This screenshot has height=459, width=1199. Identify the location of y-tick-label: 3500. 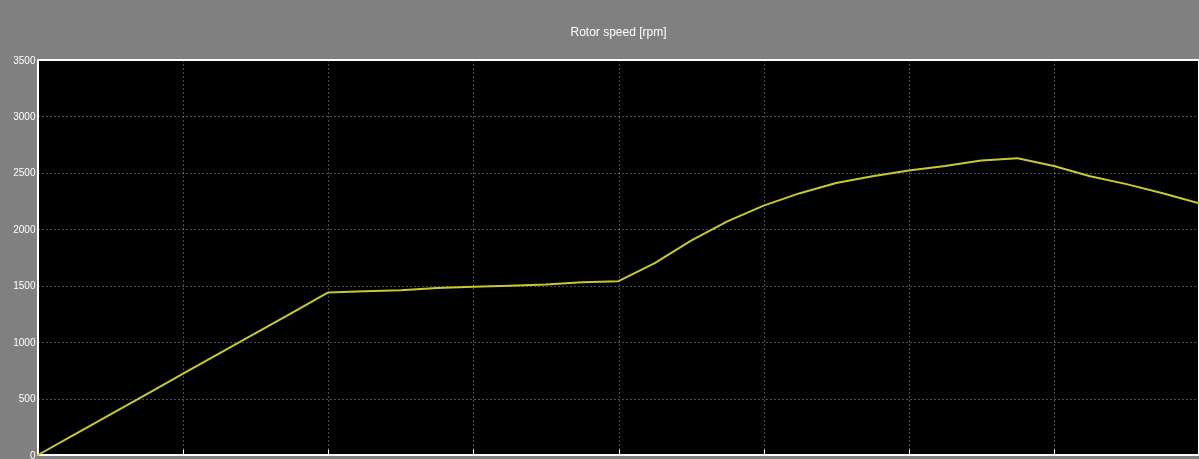
(24, 60).